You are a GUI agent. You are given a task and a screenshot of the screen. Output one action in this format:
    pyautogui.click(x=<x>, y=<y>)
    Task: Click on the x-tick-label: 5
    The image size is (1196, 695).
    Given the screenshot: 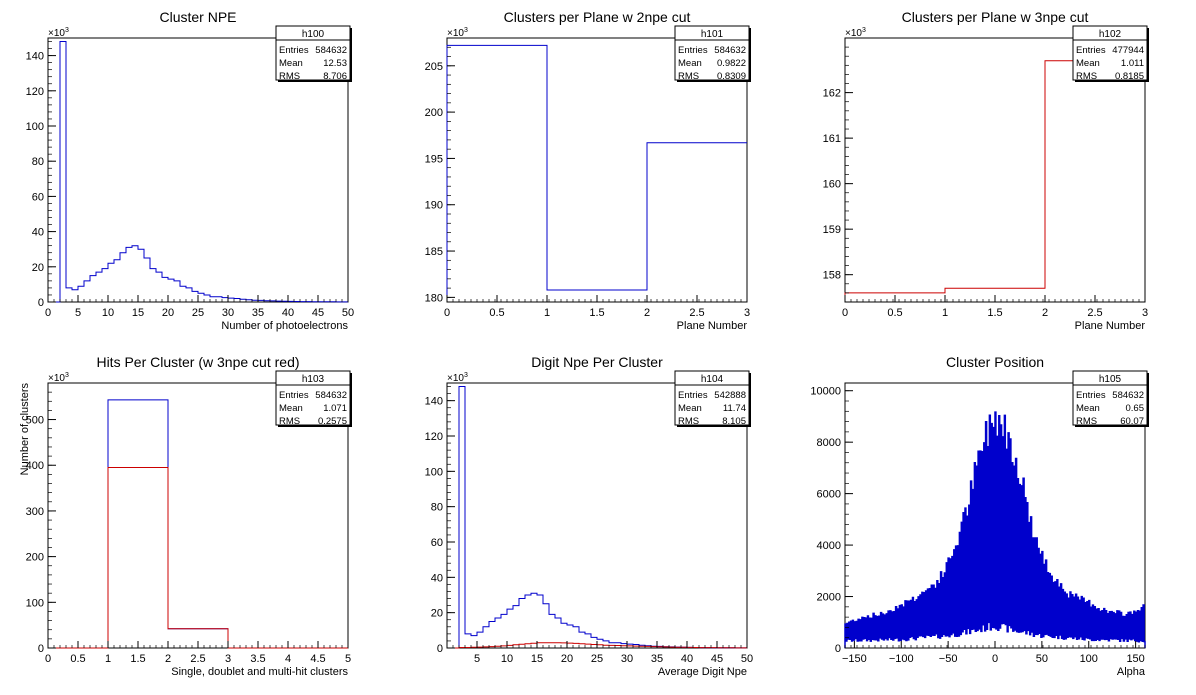 What is the action you would take?
    pyautogui.click(x=477, y=659)
    